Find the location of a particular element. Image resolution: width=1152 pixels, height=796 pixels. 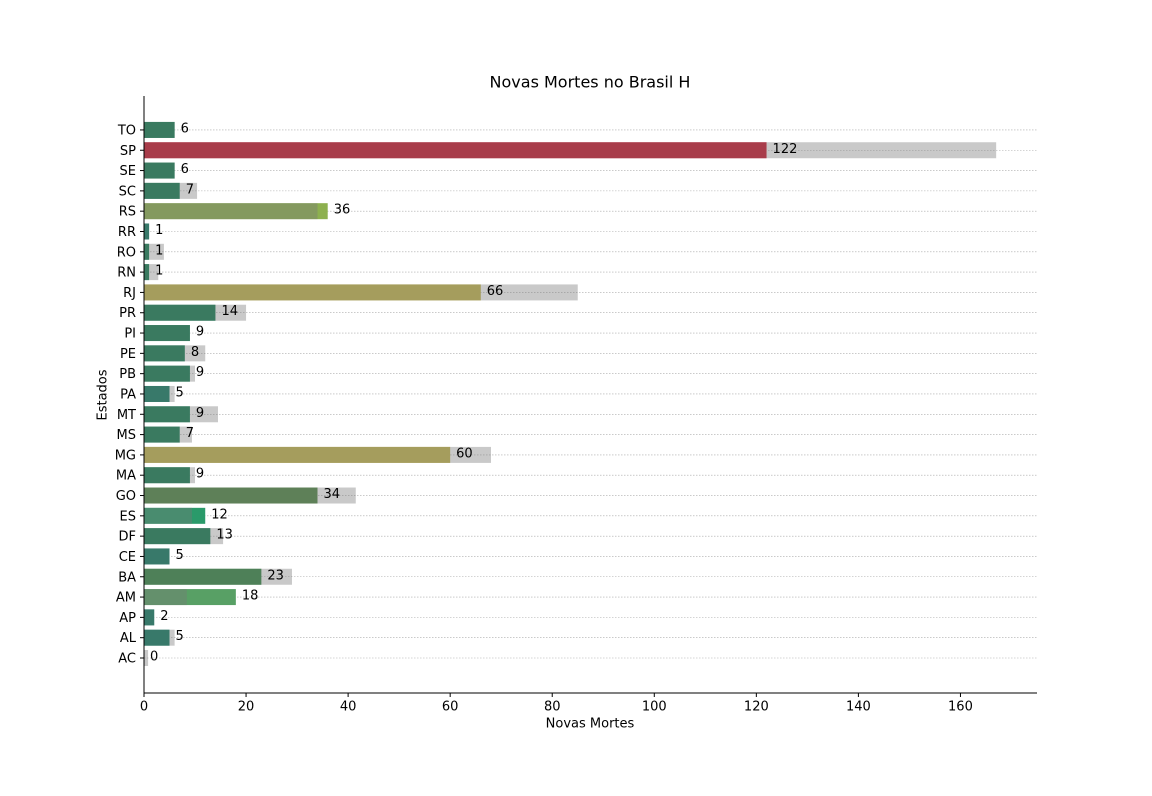

y-tick-label: PI is located at coordinates (130, 334).